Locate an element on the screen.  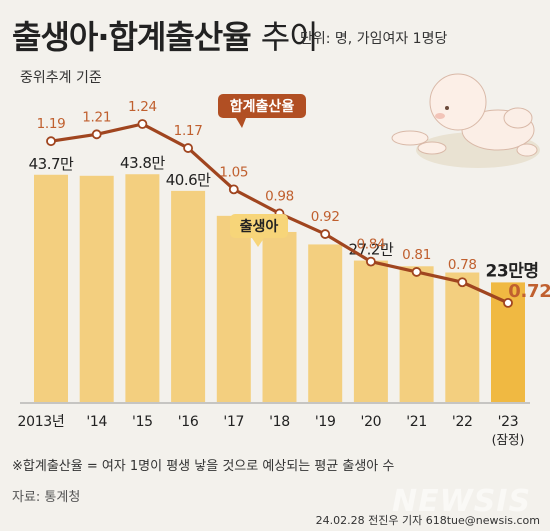
legend-tag-births-text: 출생아 is located at coordinates (259, 226).